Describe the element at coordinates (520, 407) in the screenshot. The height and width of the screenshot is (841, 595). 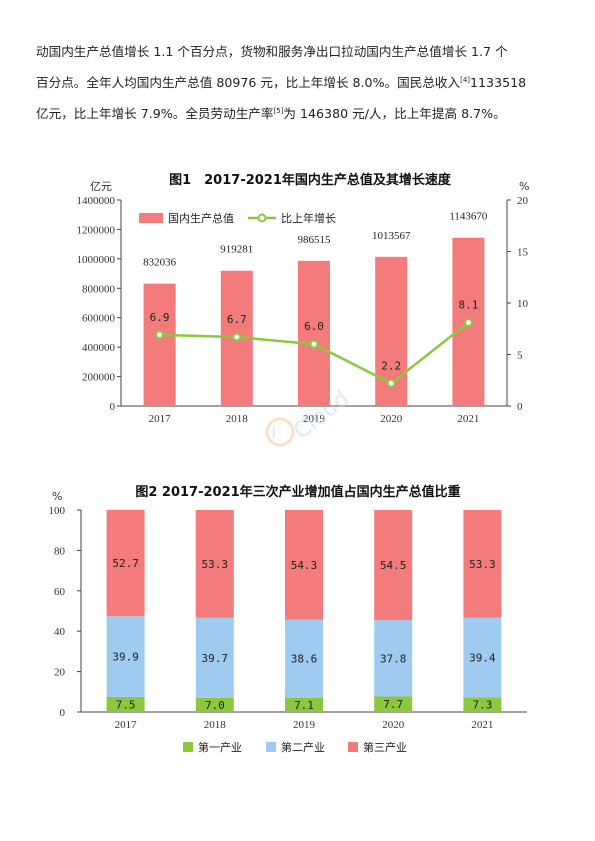
I see `y2-tick-label: 0` at that location.